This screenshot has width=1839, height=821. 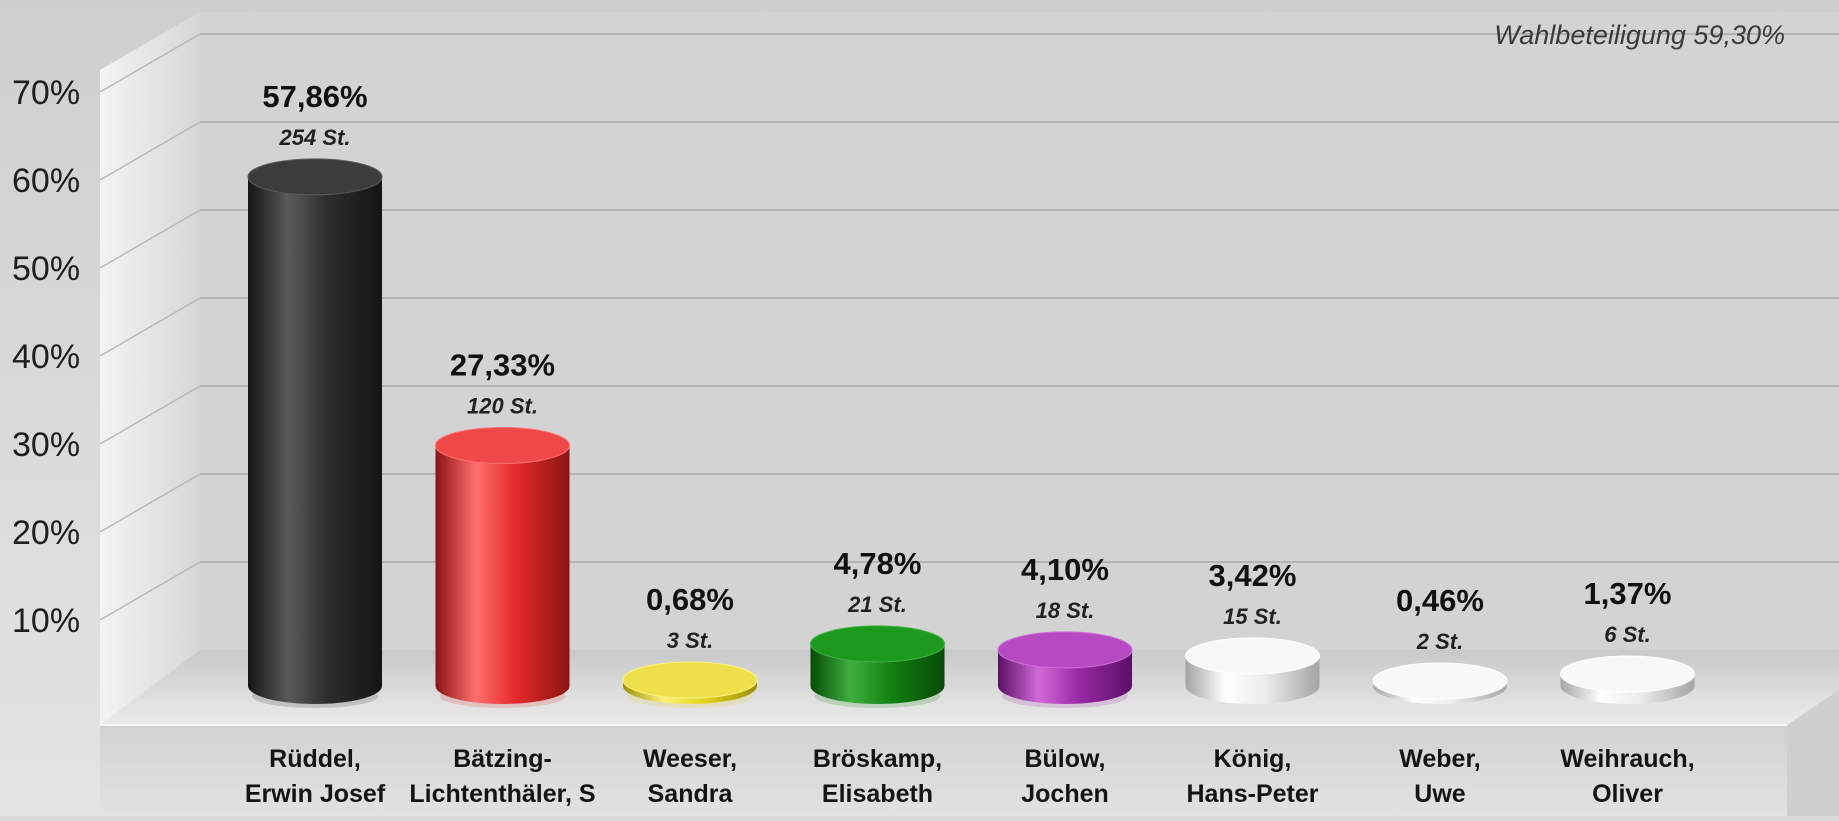 I want to click on votes-label: 254 St., so click(x=315, y=137).